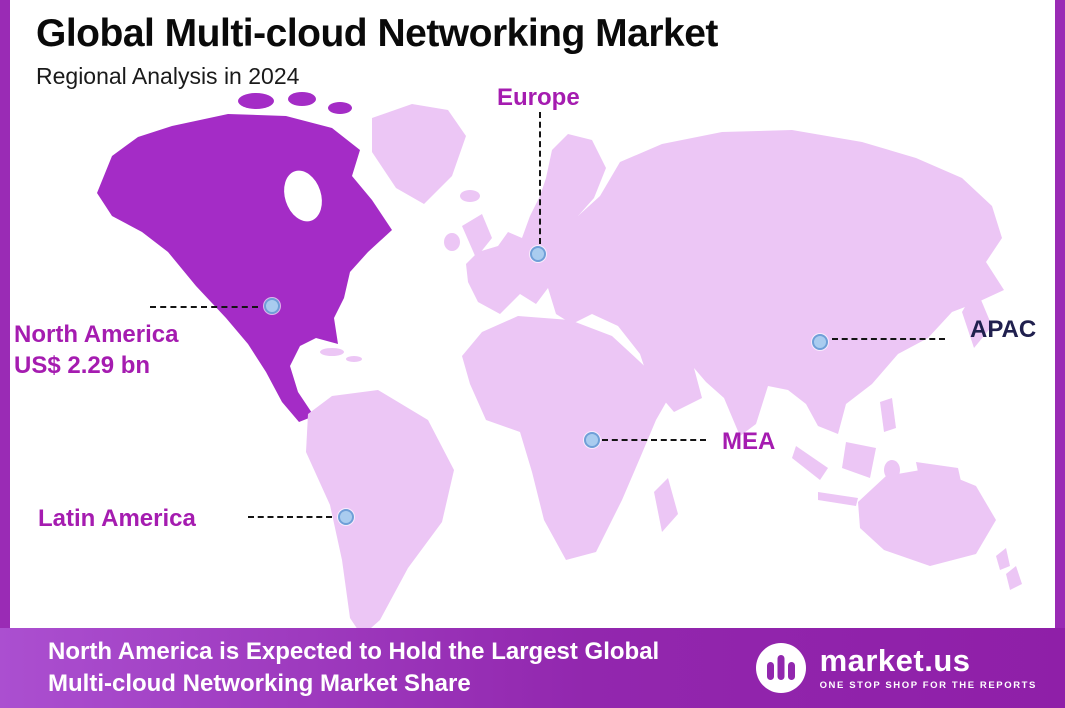 This screenshot has width=1065, height=708. I want to click on region-name: Europe, so click(538, 97).